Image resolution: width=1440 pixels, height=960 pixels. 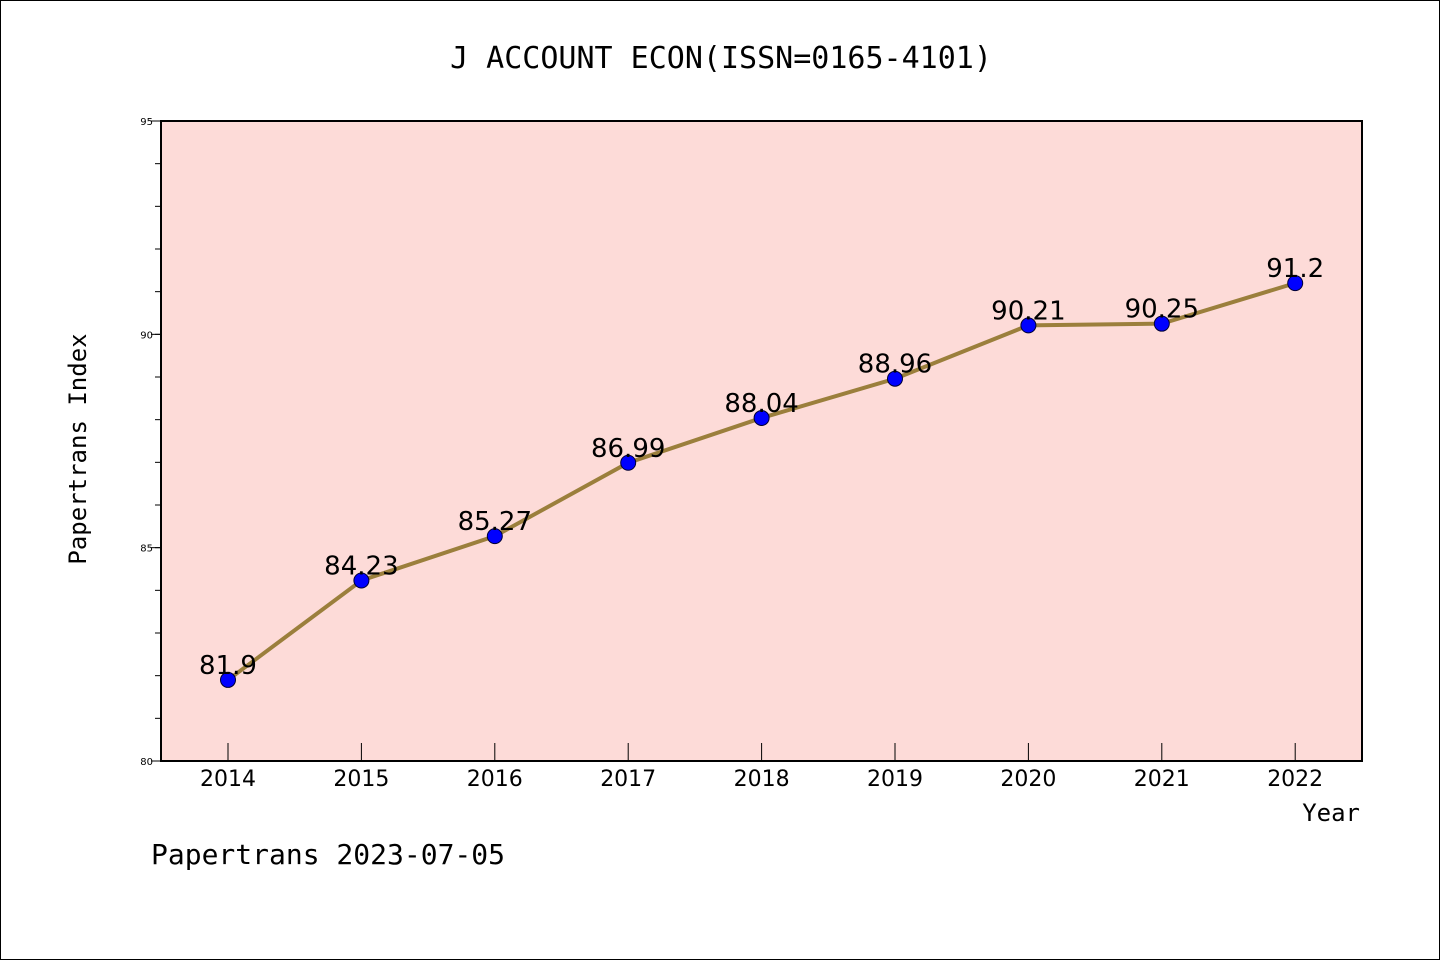 I want to click on data-label: 90.21, so click(x=1028, y=311).